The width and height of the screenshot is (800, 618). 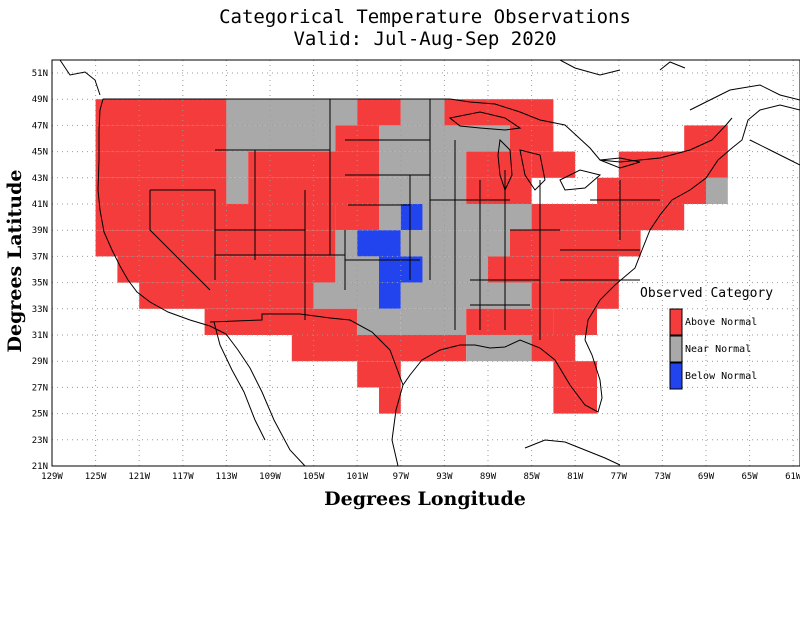 I want to click on y-tick-label: 25N, so click(x=40, y=415).